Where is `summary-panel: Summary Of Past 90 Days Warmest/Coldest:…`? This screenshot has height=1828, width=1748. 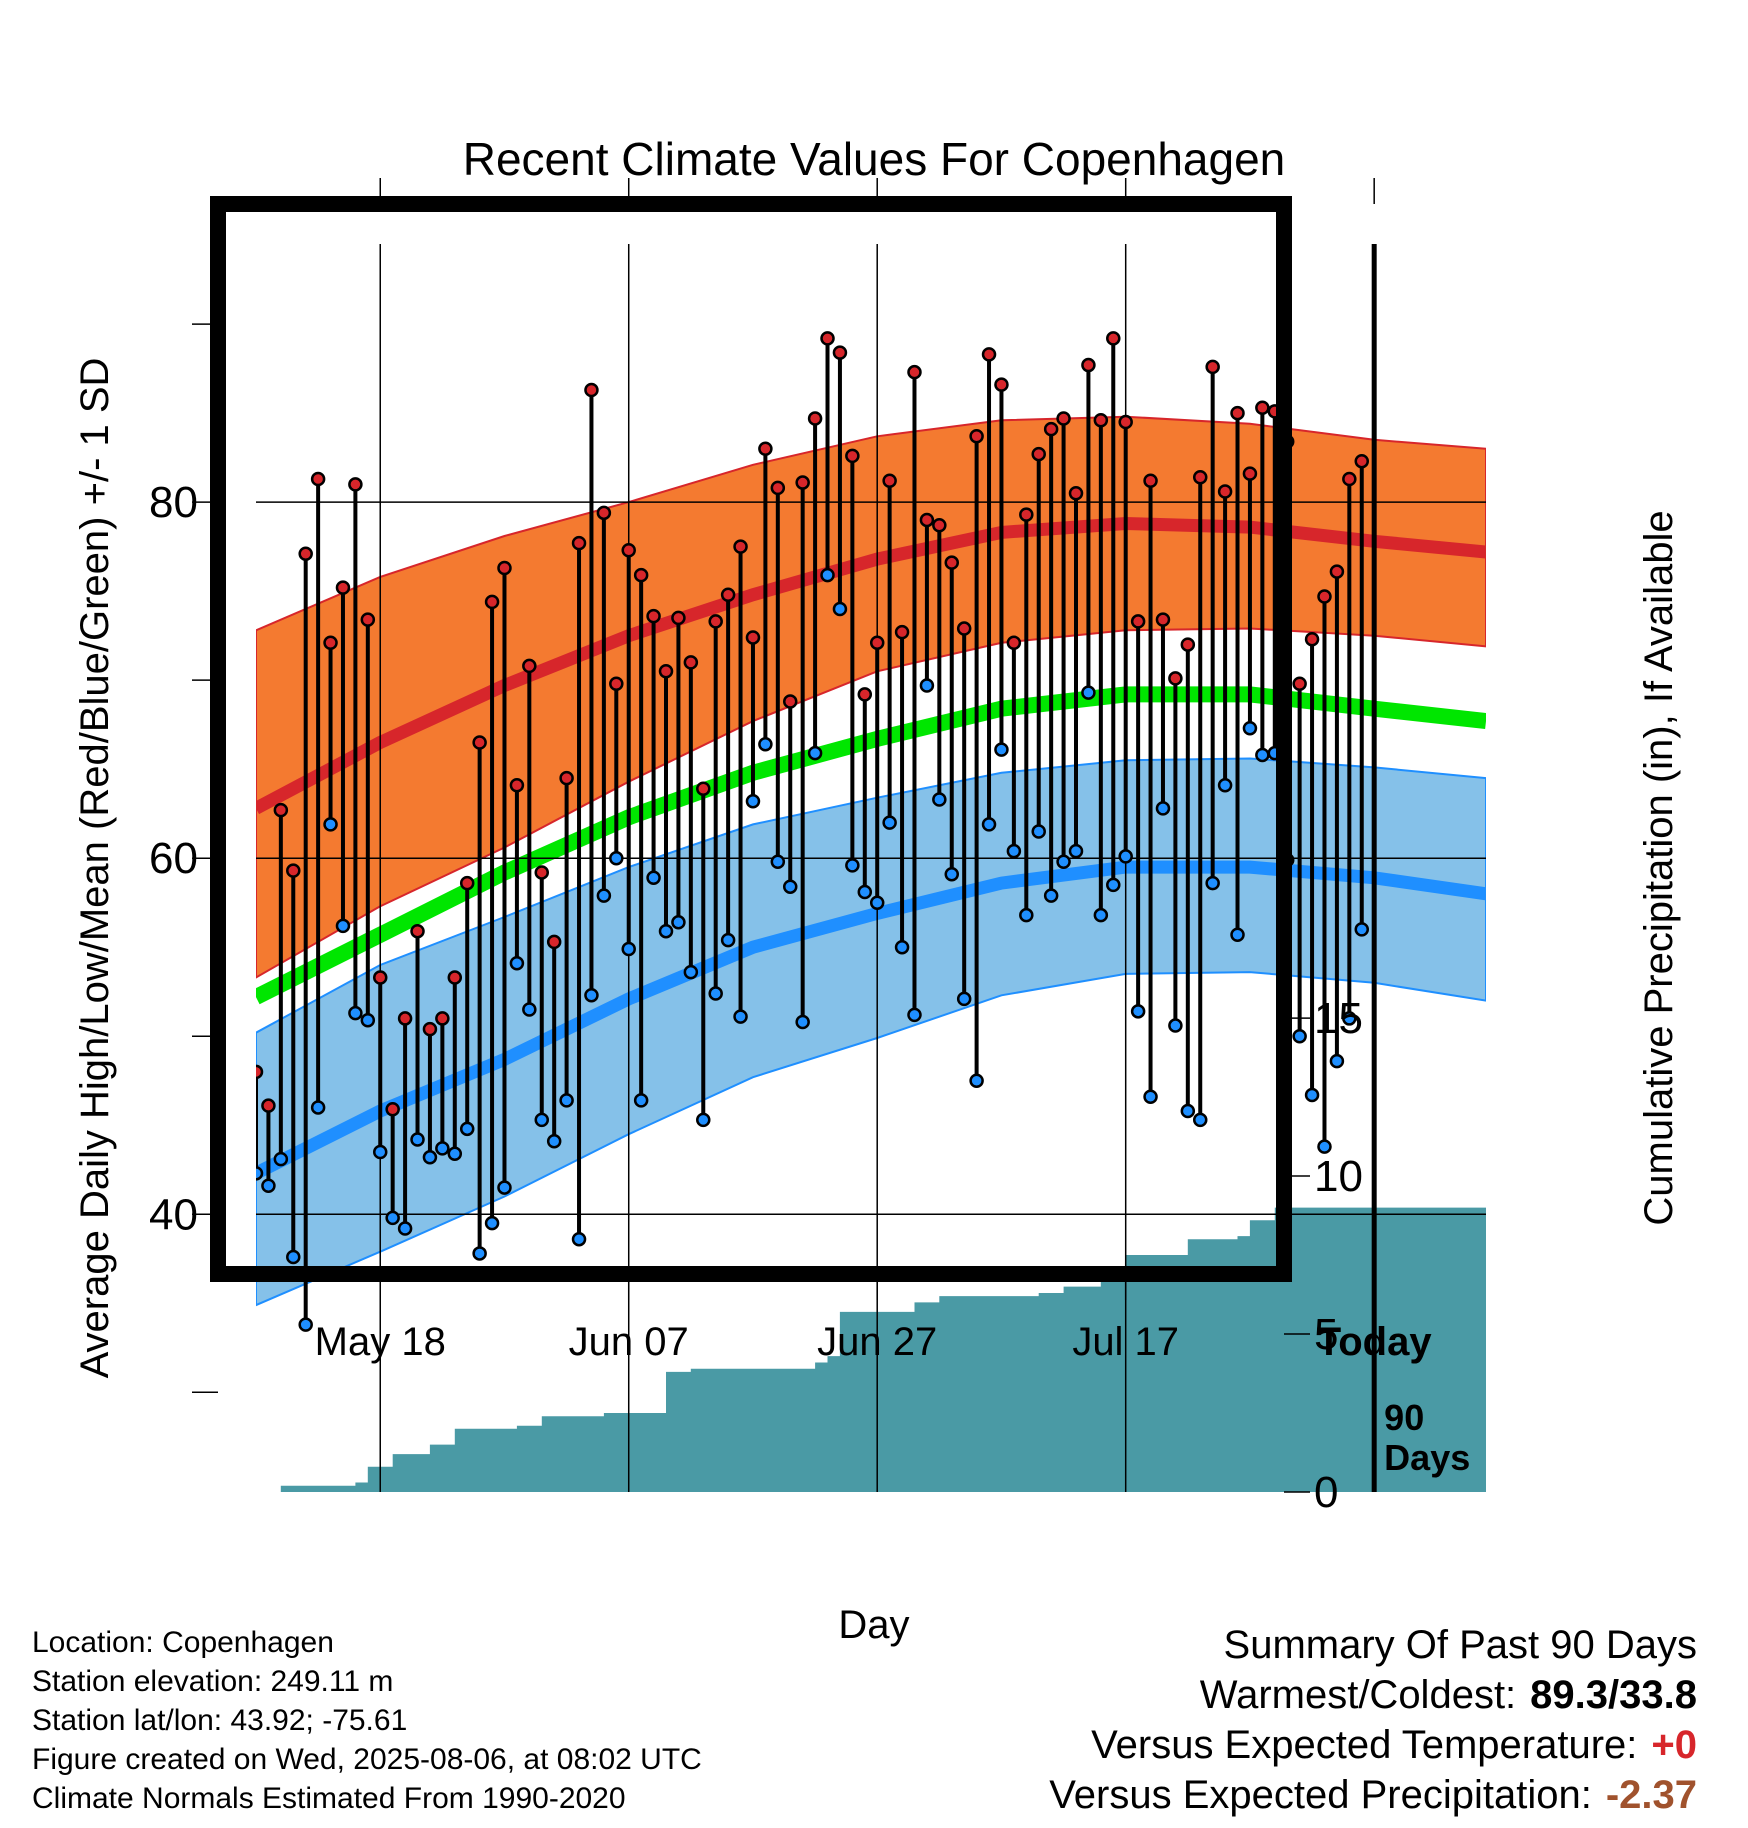 summary-panel: Summary Of Past 90 Days Warmest/Coldest:… is located at coordinates (1373, 1720).